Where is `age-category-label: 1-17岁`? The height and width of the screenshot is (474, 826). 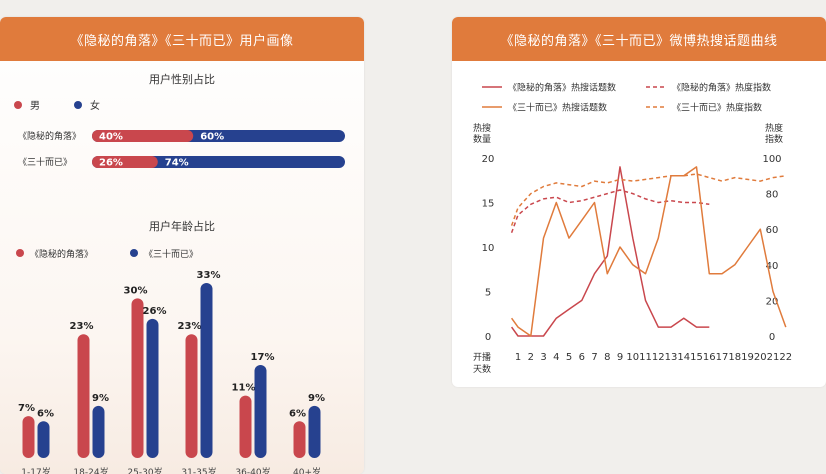
age-category-label: 1-17岁 is located at coordinates (35, 470).